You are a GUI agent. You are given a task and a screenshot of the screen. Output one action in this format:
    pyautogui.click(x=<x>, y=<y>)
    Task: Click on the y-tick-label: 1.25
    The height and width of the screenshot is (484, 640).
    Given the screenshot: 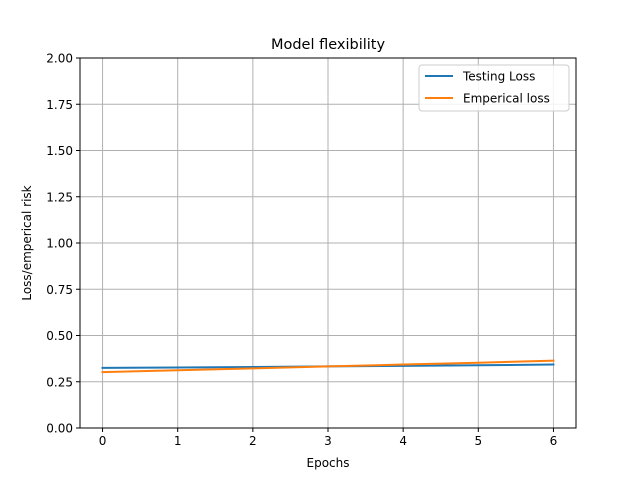 What is the action you would take?
    pyautogui.click(x=59, y=197)
    